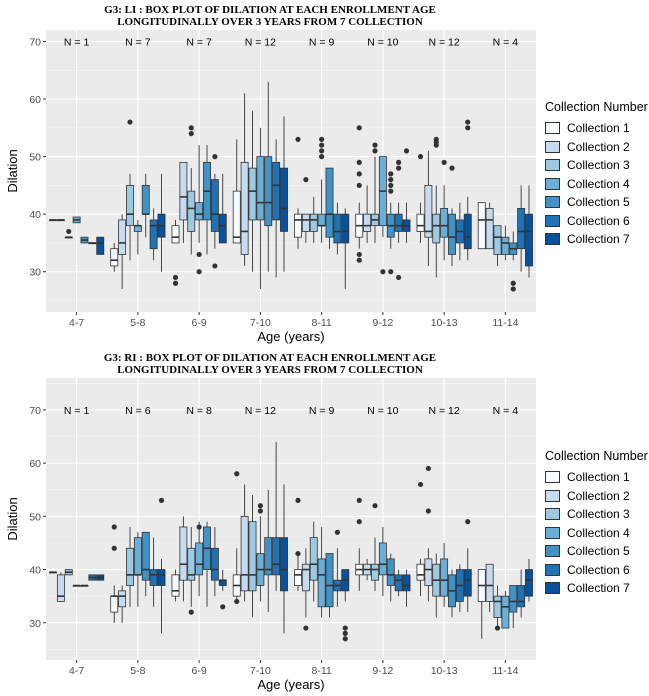 This screenshot has height=696, width=649. Describe the element at coordinates (506, 43) in the screenshot. I see `n-label: N = 4` at that location.